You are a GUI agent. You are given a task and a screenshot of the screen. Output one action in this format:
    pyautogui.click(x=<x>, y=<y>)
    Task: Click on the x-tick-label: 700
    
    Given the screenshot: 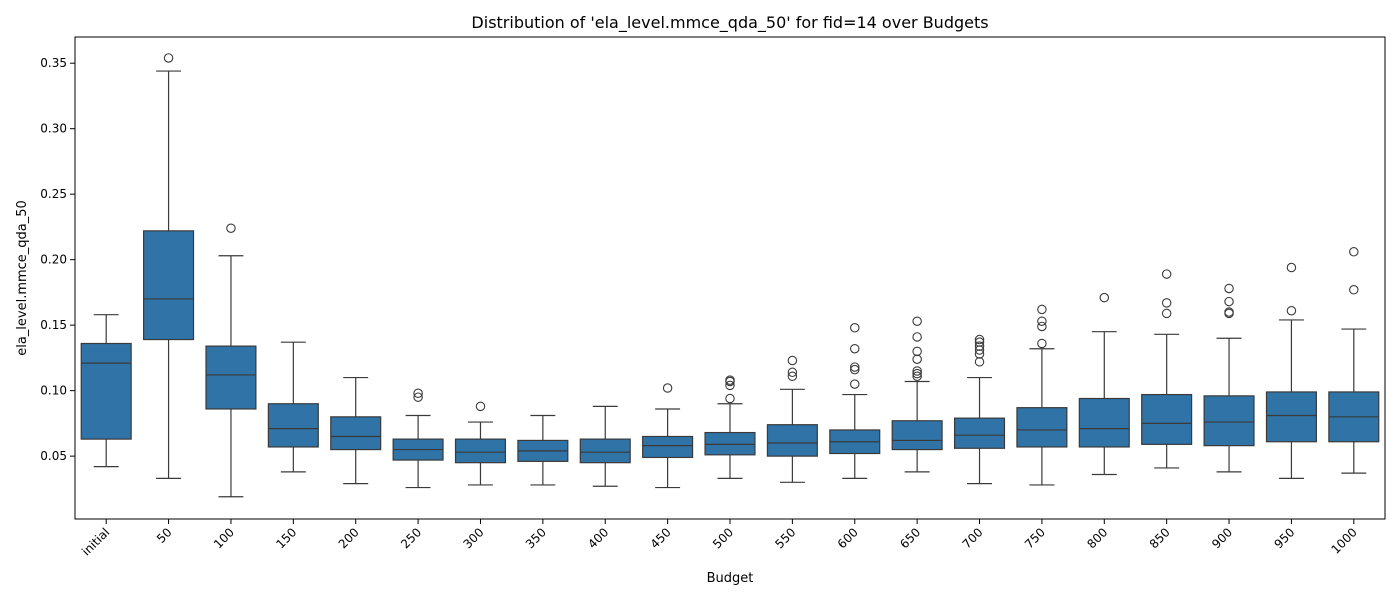 What is the action you would take?
    pyautogui.click(x=973, y=538)
    